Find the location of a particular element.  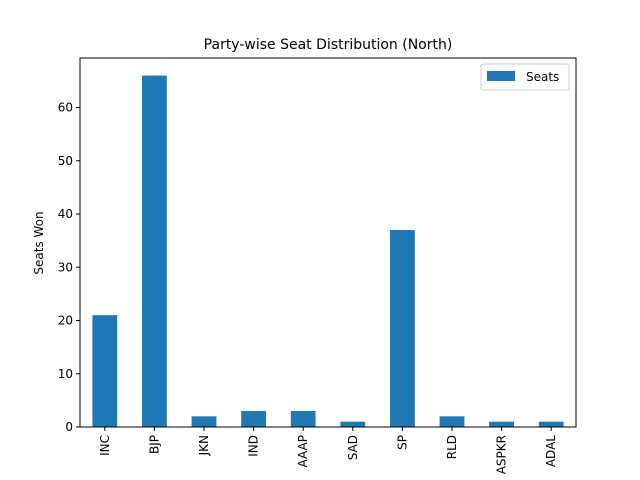

y-tick-label: 30 is located at coordinates (65, 267).